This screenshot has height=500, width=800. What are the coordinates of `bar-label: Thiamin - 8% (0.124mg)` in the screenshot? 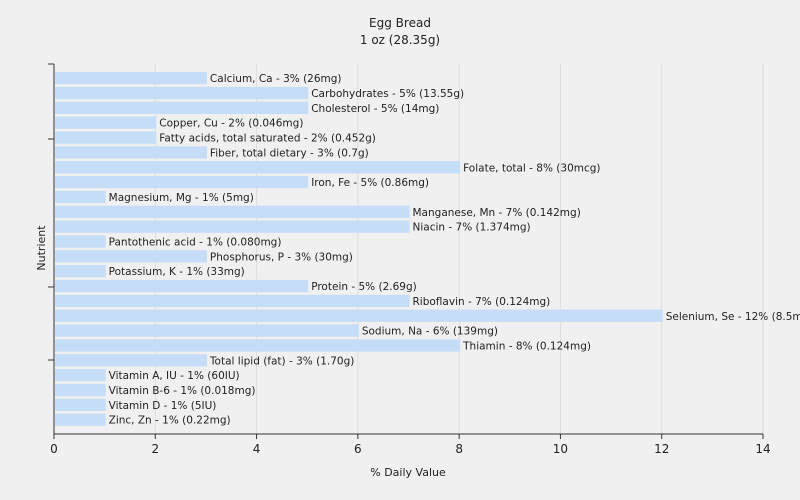 It's located at (526, 346).